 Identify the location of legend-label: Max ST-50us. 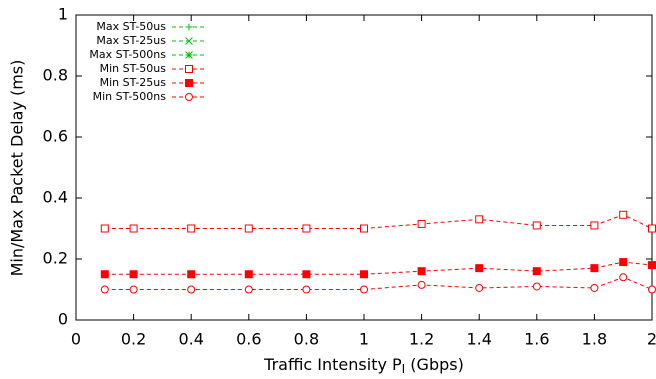
(131, 26).